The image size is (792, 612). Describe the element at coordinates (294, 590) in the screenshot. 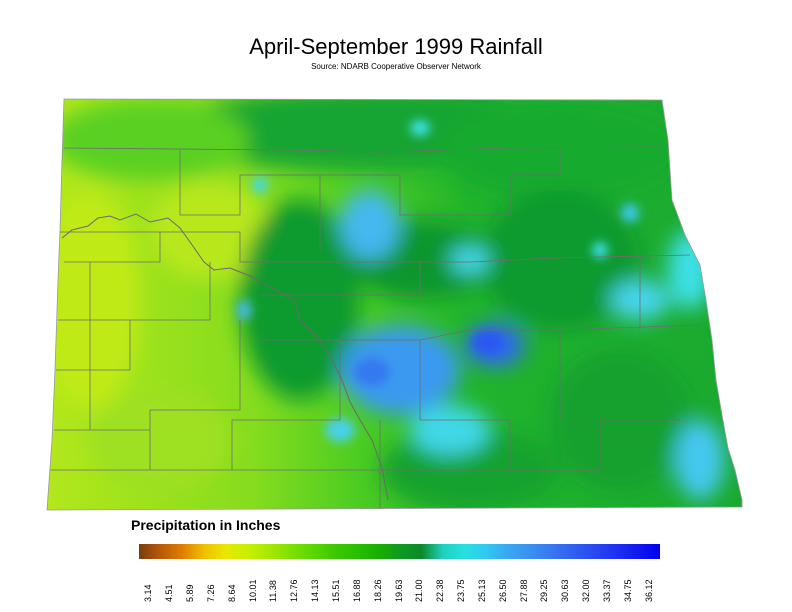

I see `legend-tick-label: 12.76` at that location.